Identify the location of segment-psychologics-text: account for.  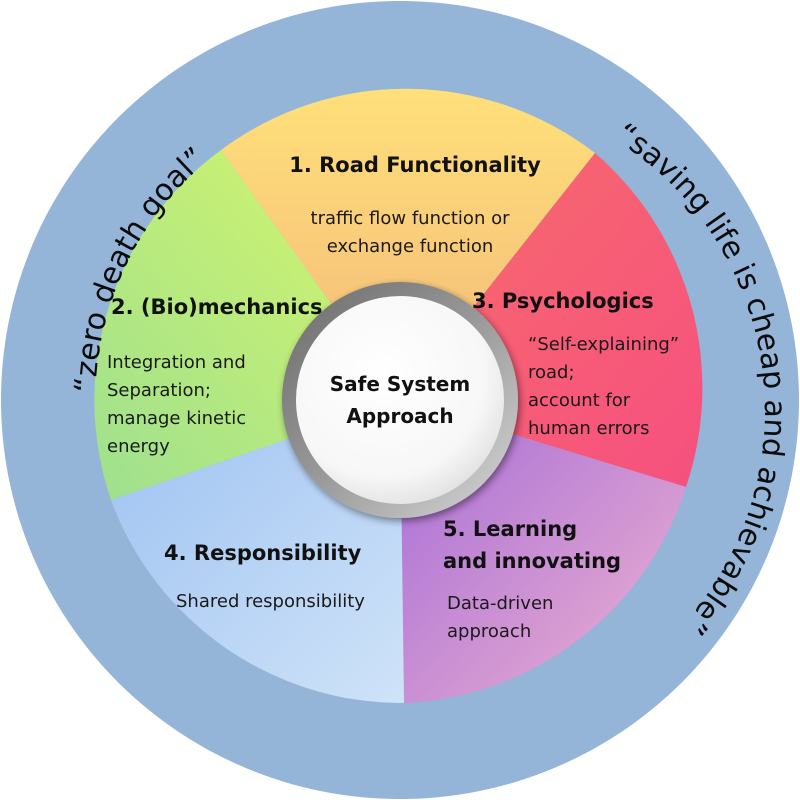
(579, 400).